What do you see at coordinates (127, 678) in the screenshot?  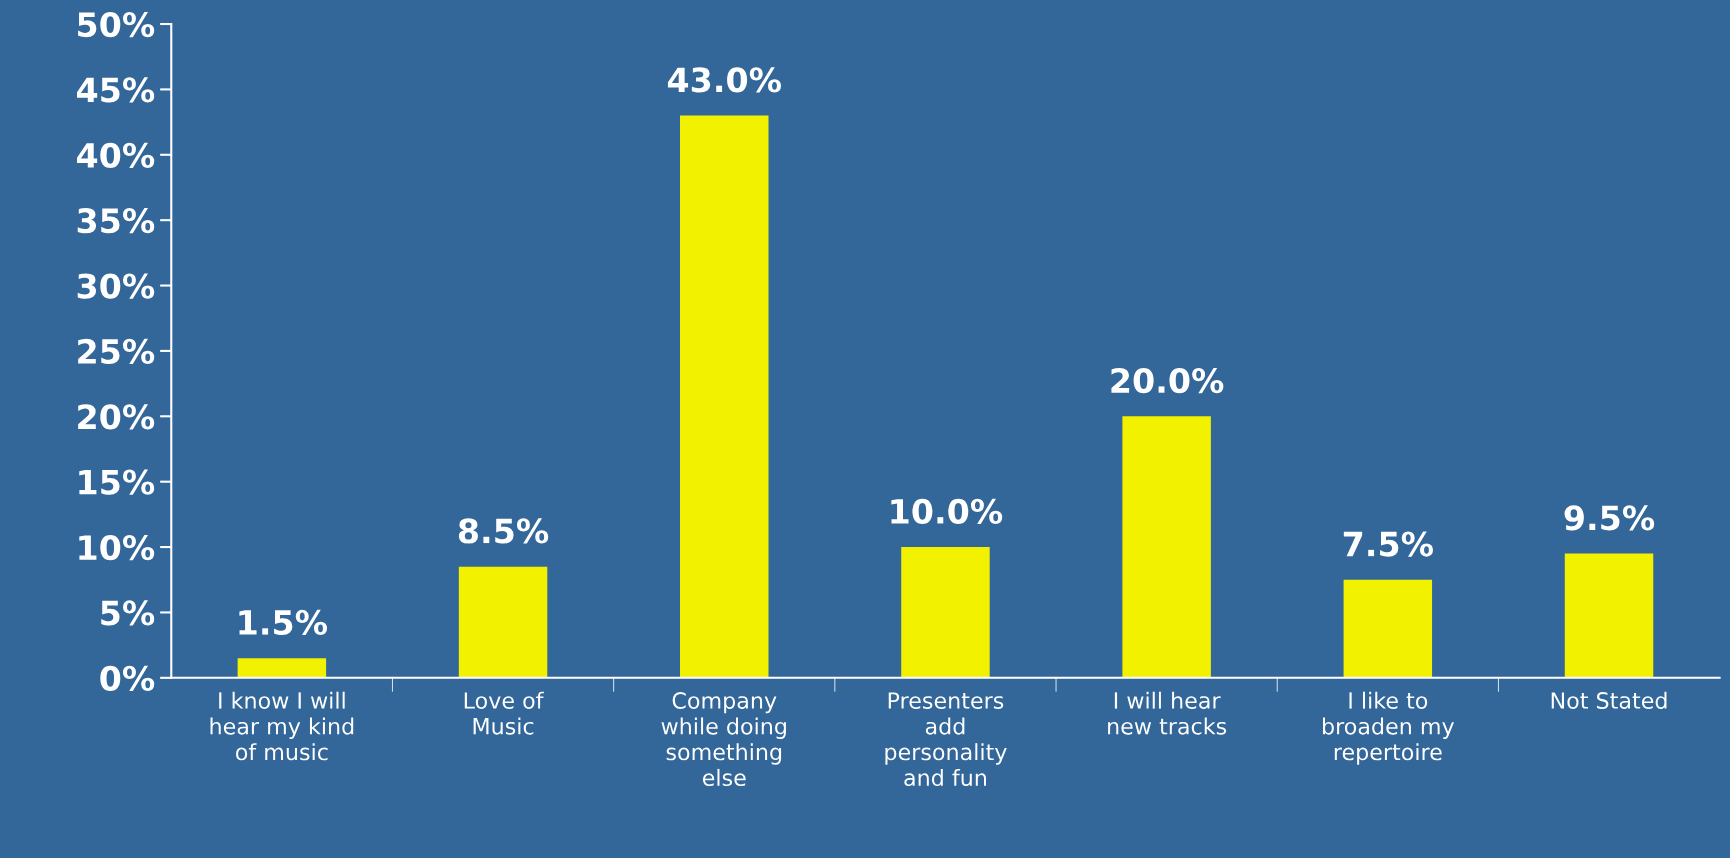 I see `y-tick-label: 0%` at bounding box center [127, 678].